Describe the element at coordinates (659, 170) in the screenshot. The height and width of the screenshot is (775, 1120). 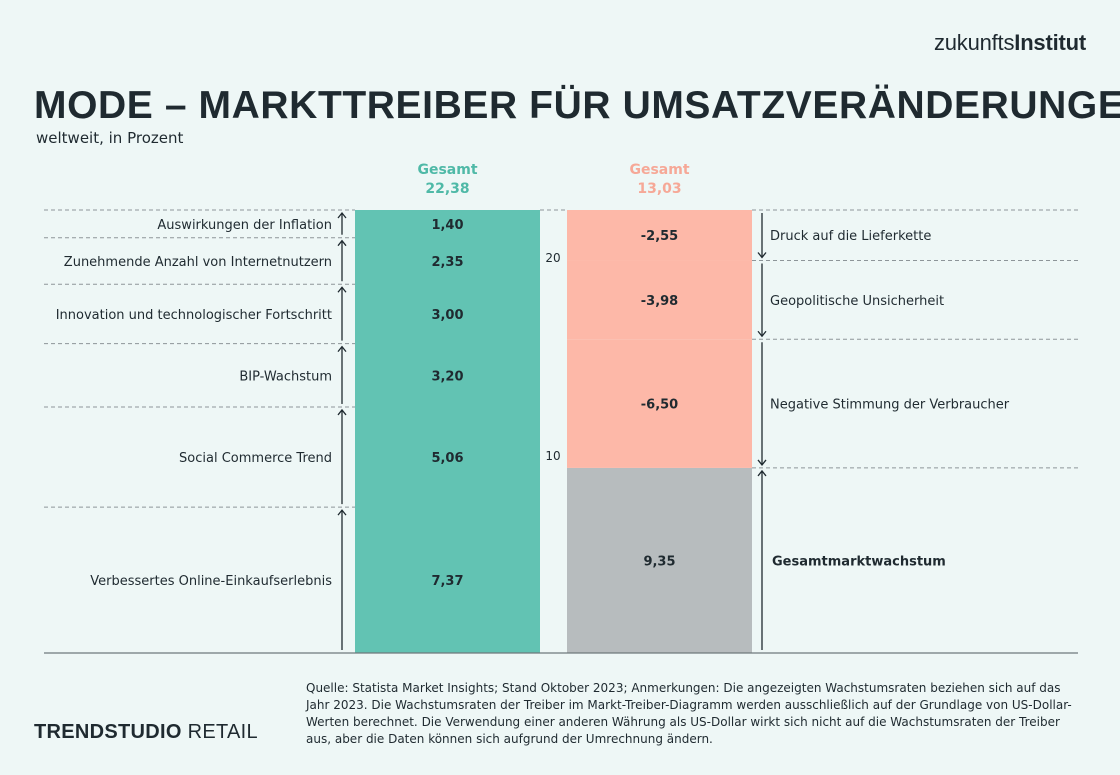
I see `negative-header: Gesamt` at that location.